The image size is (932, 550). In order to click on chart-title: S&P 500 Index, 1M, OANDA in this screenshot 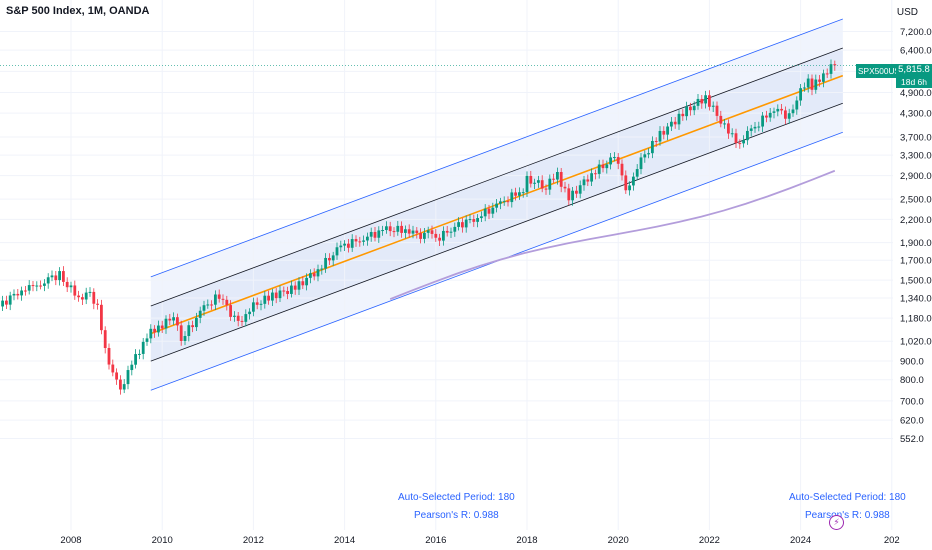, I will do `click(78, 11)`.